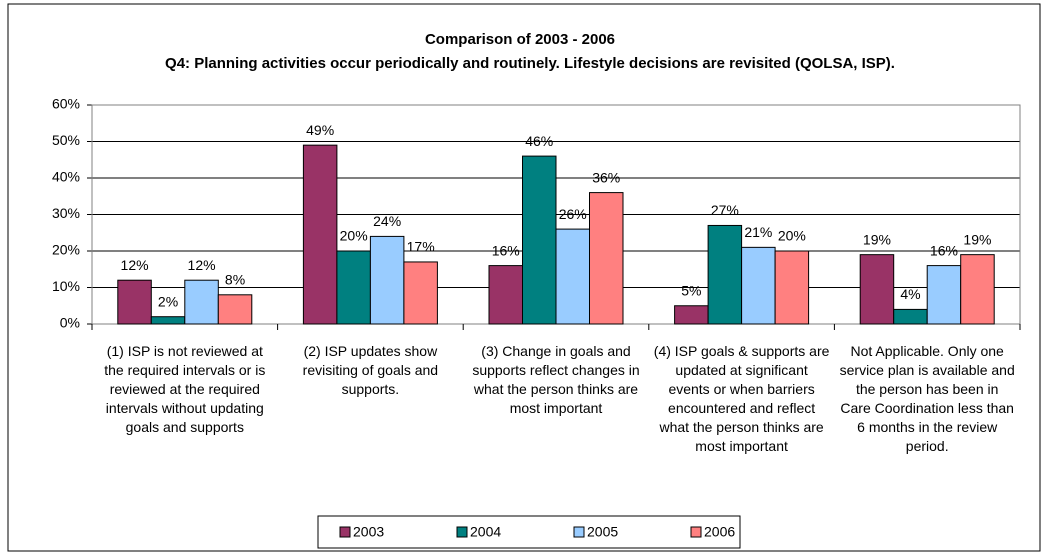  What do you see at coordinates (168, 301) in the screenshot?
I see `data-label: 2%` at bounding box center [168, 301].